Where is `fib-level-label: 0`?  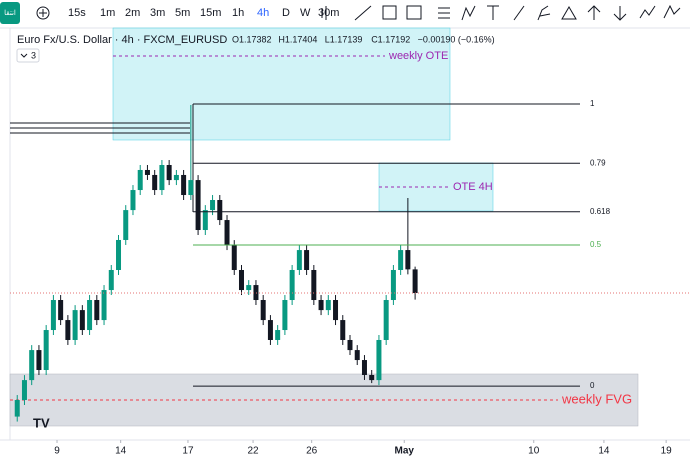 fib-level-label: 0 is located at coordinates (592, 385).